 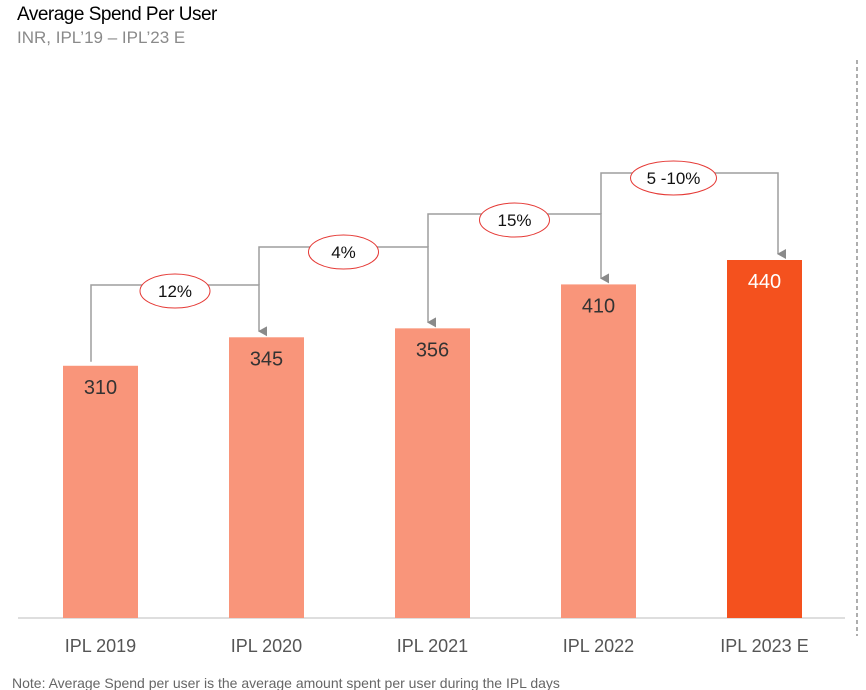 What do you see at coordinates (266, 359) in the screenshot?
I see `data-label: 345` at bounding box center [266, 359].